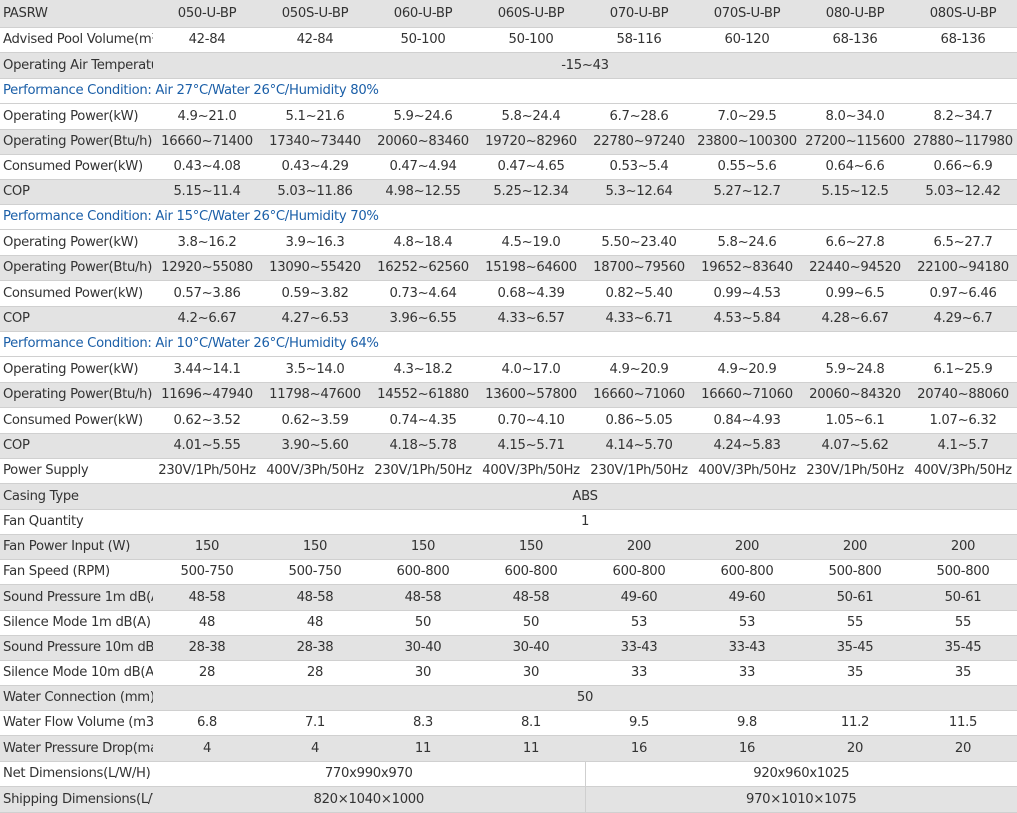  What do you see at coordinates (747, 116) in the screenshot?
I see `spec-value: 7.0~29.5` at bounding box center [747, 116].